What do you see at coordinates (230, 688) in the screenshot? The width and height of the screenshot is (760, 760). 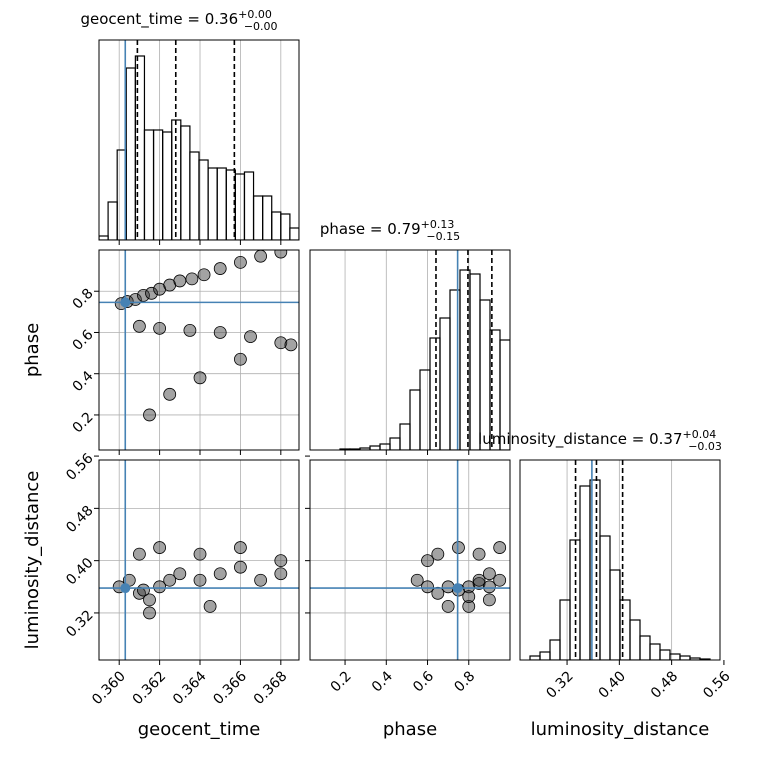 I see `x-tick-label: 0.366` at bounding box center [230, 688].